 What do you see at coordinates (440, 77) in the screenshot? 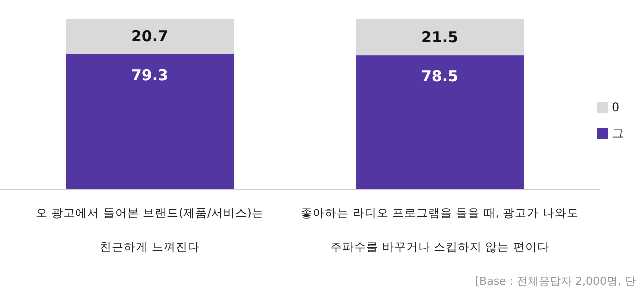
I see `data-label: 78.5` at bounding box center [440, 77].